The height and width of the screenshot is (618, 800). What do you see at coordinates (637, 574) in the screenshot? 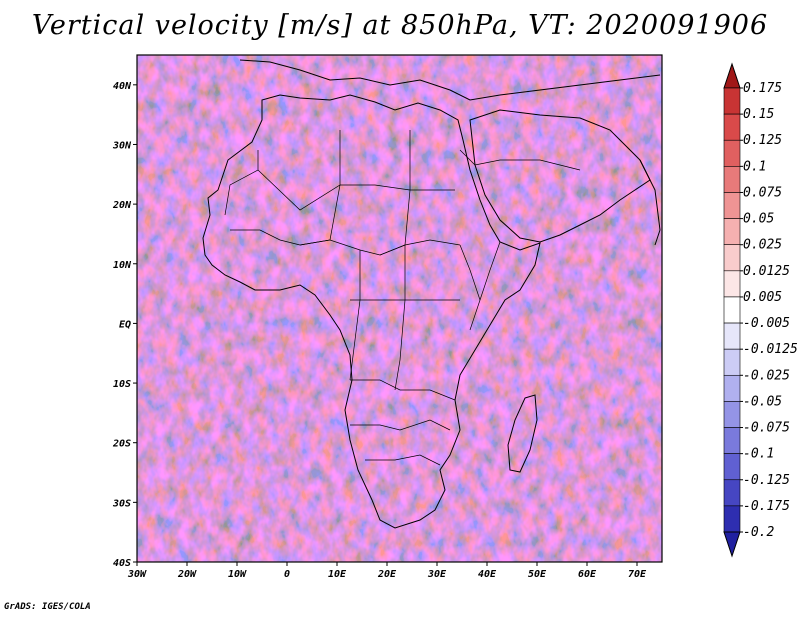
I see `lon-tick-label: 70E` at bounding box center [637, 574].